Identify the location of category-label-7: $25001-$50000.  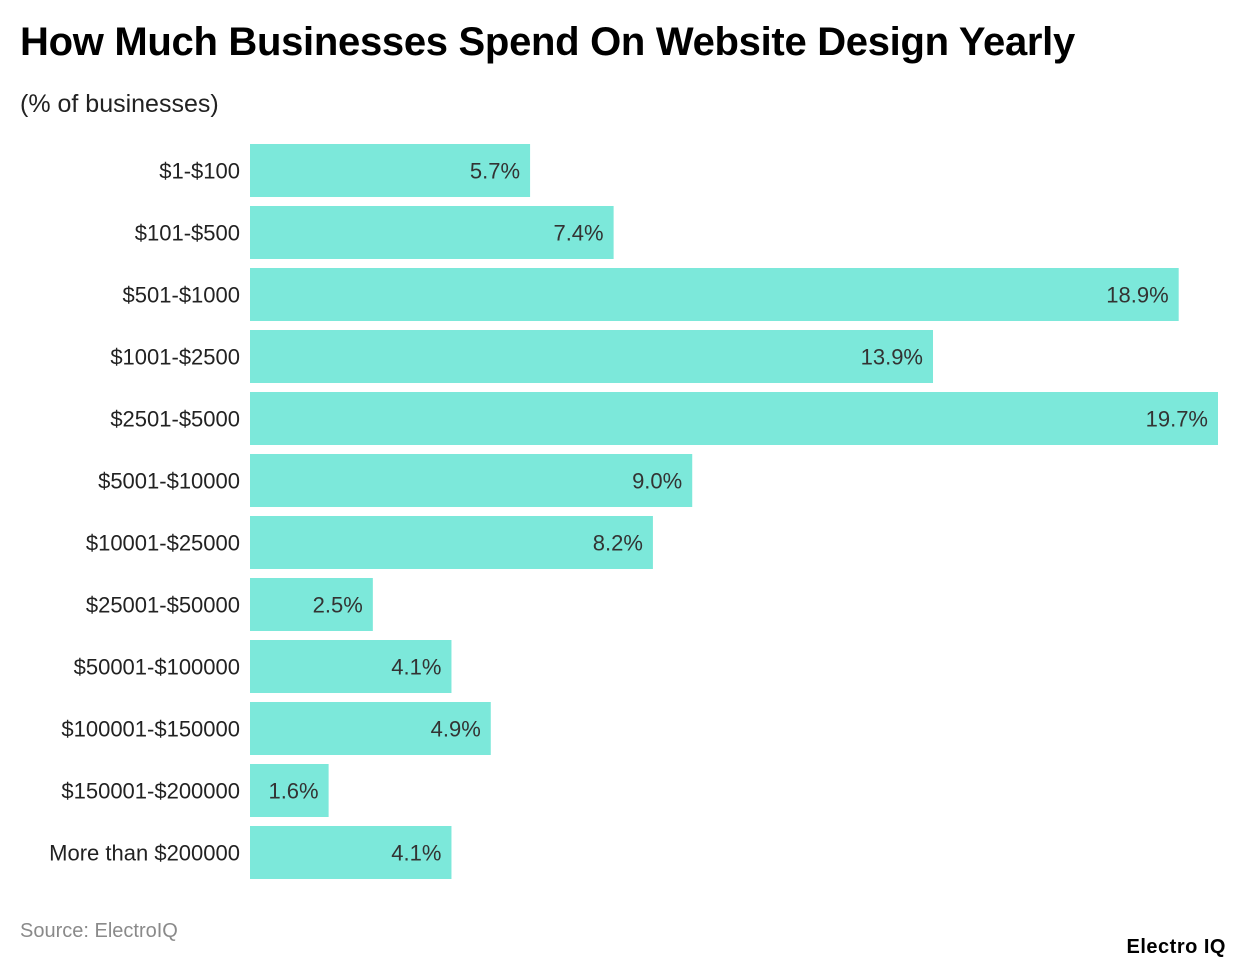
(163, 605).